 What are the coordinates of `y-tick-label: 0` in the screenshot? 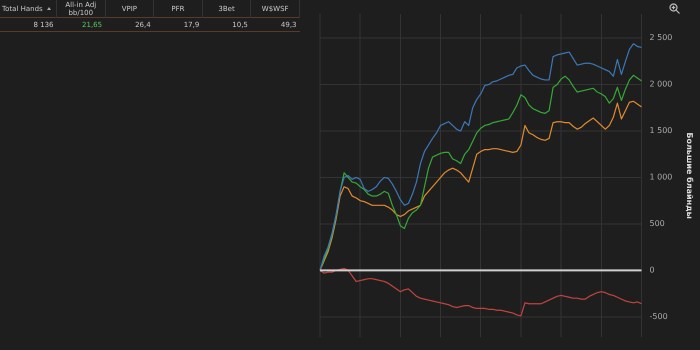 It's located at (652, 269).